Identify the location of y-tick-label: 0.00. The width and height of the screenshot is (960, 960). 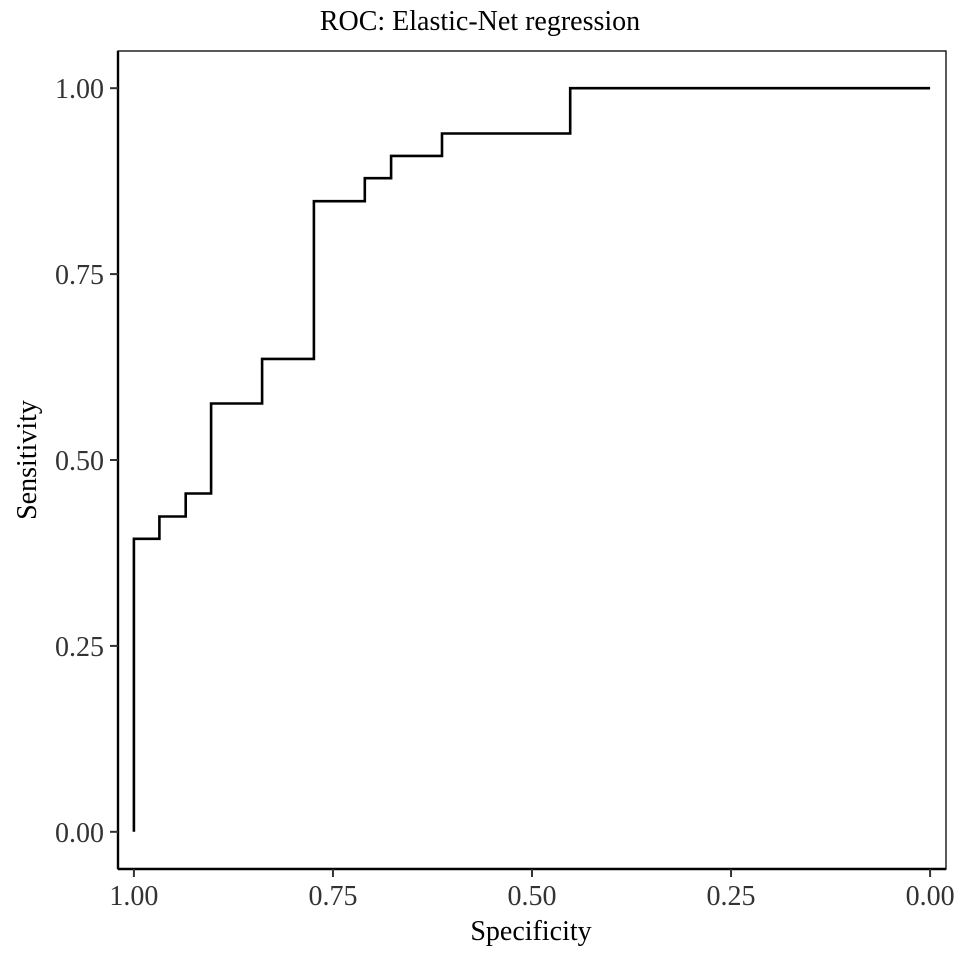
(79, 833).